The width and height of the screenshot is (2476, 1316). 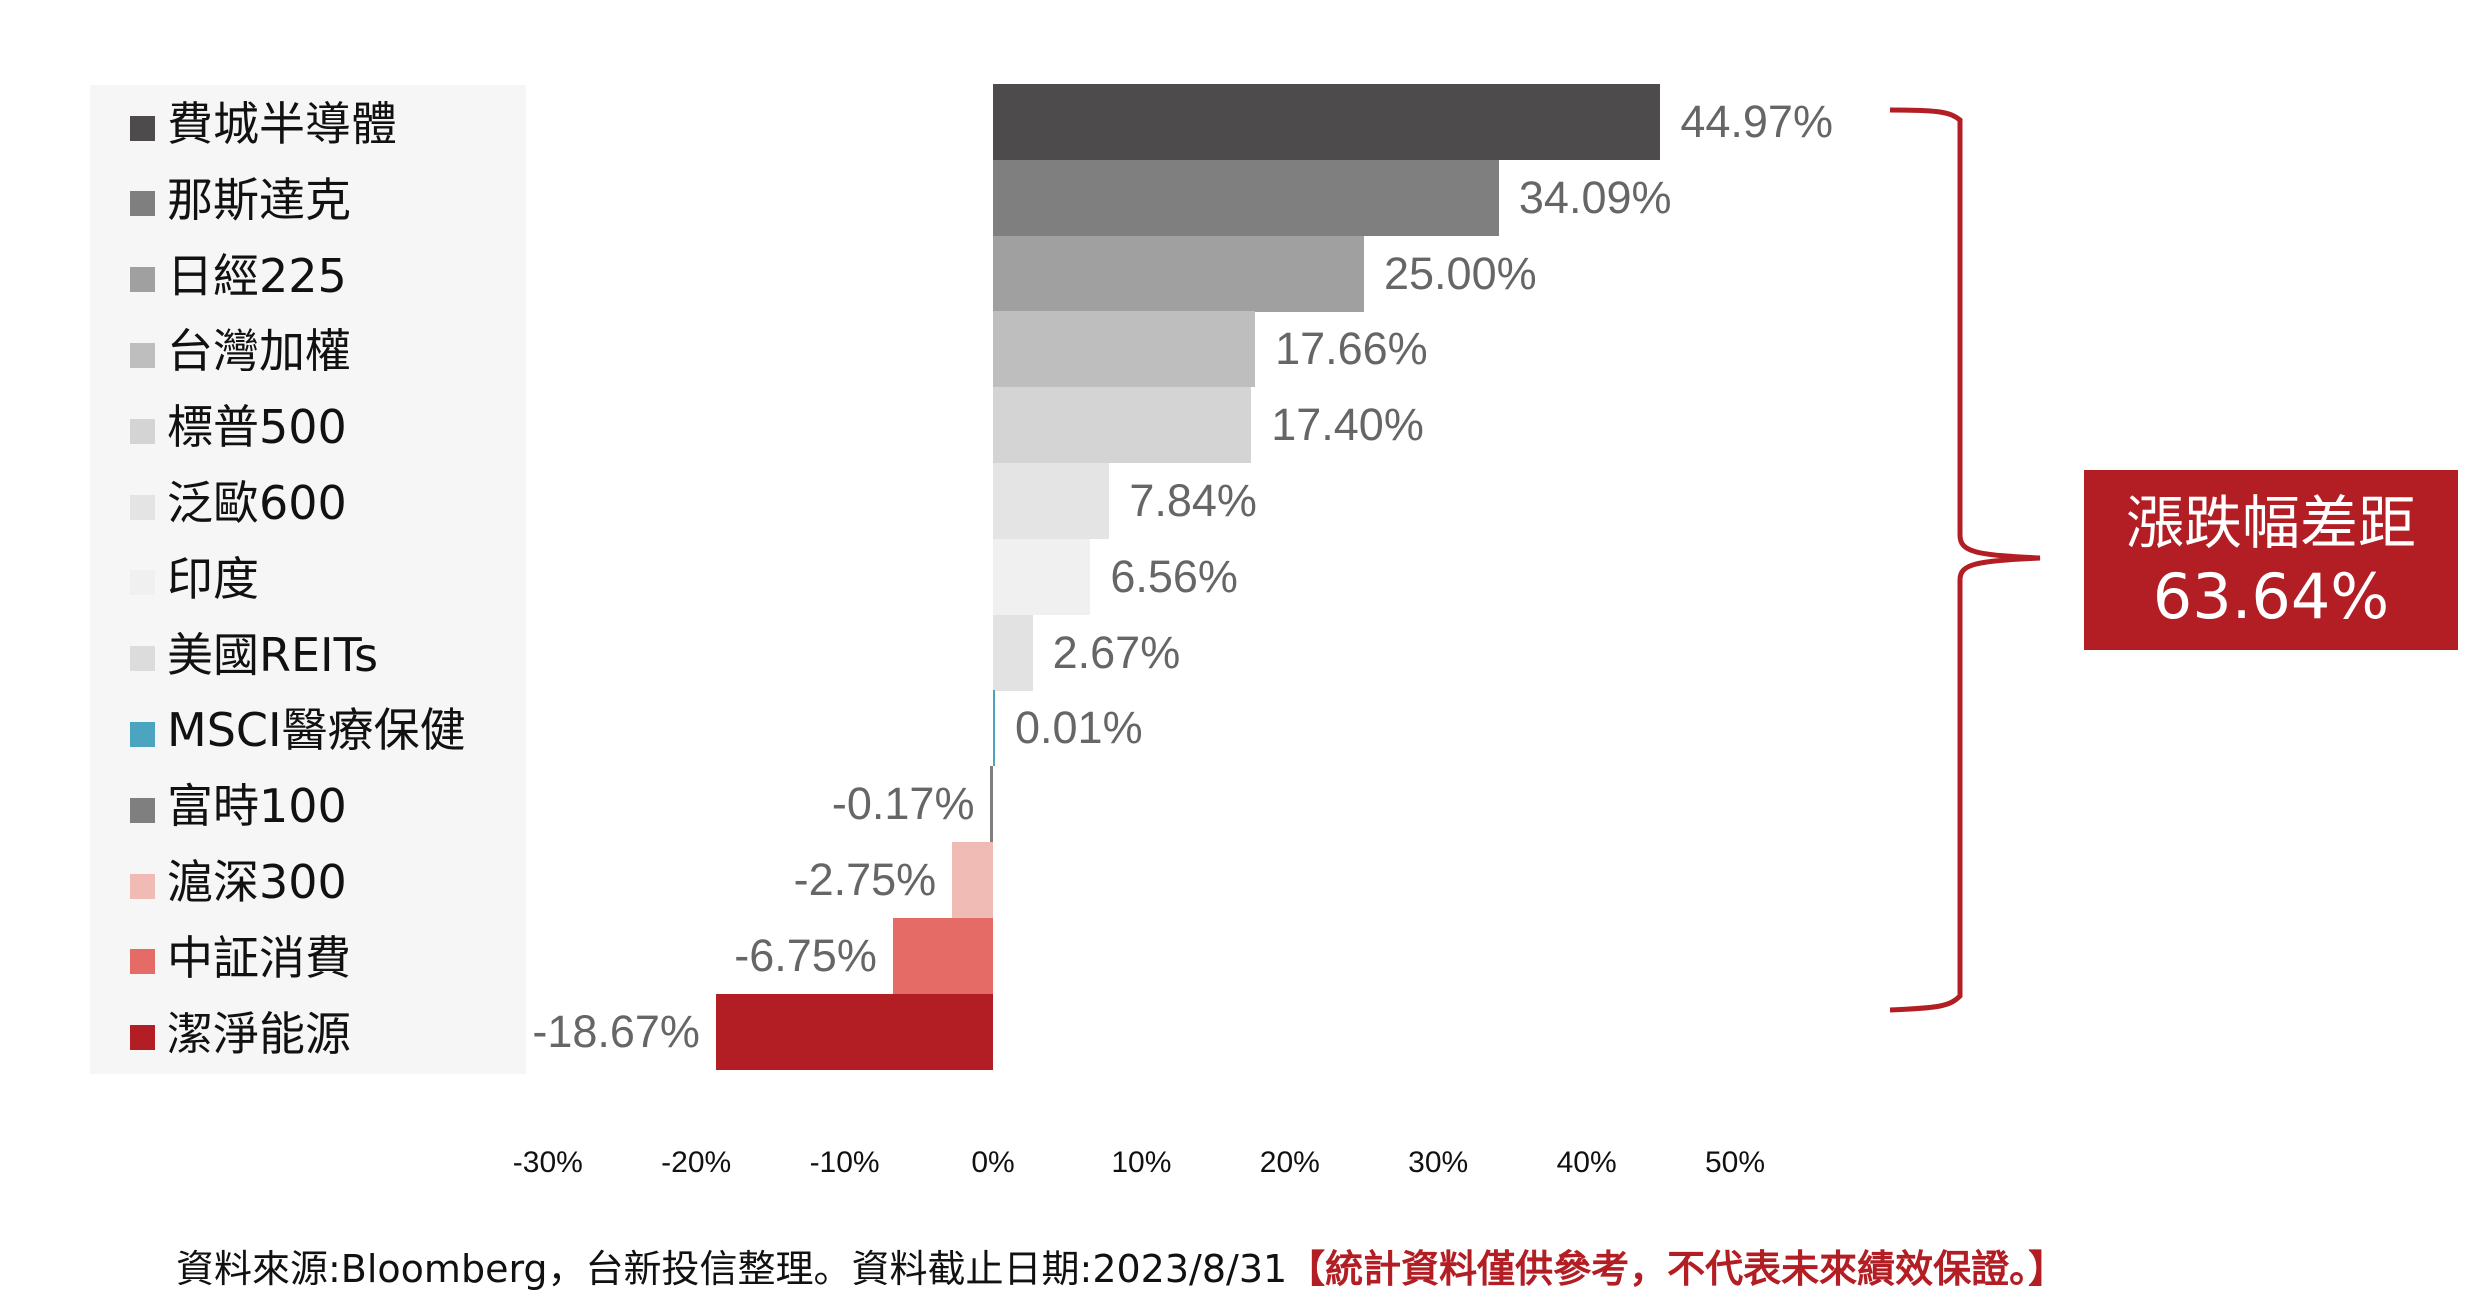 I want to click on legend-label: 潔淨能源, so click(x=259, y=1033).